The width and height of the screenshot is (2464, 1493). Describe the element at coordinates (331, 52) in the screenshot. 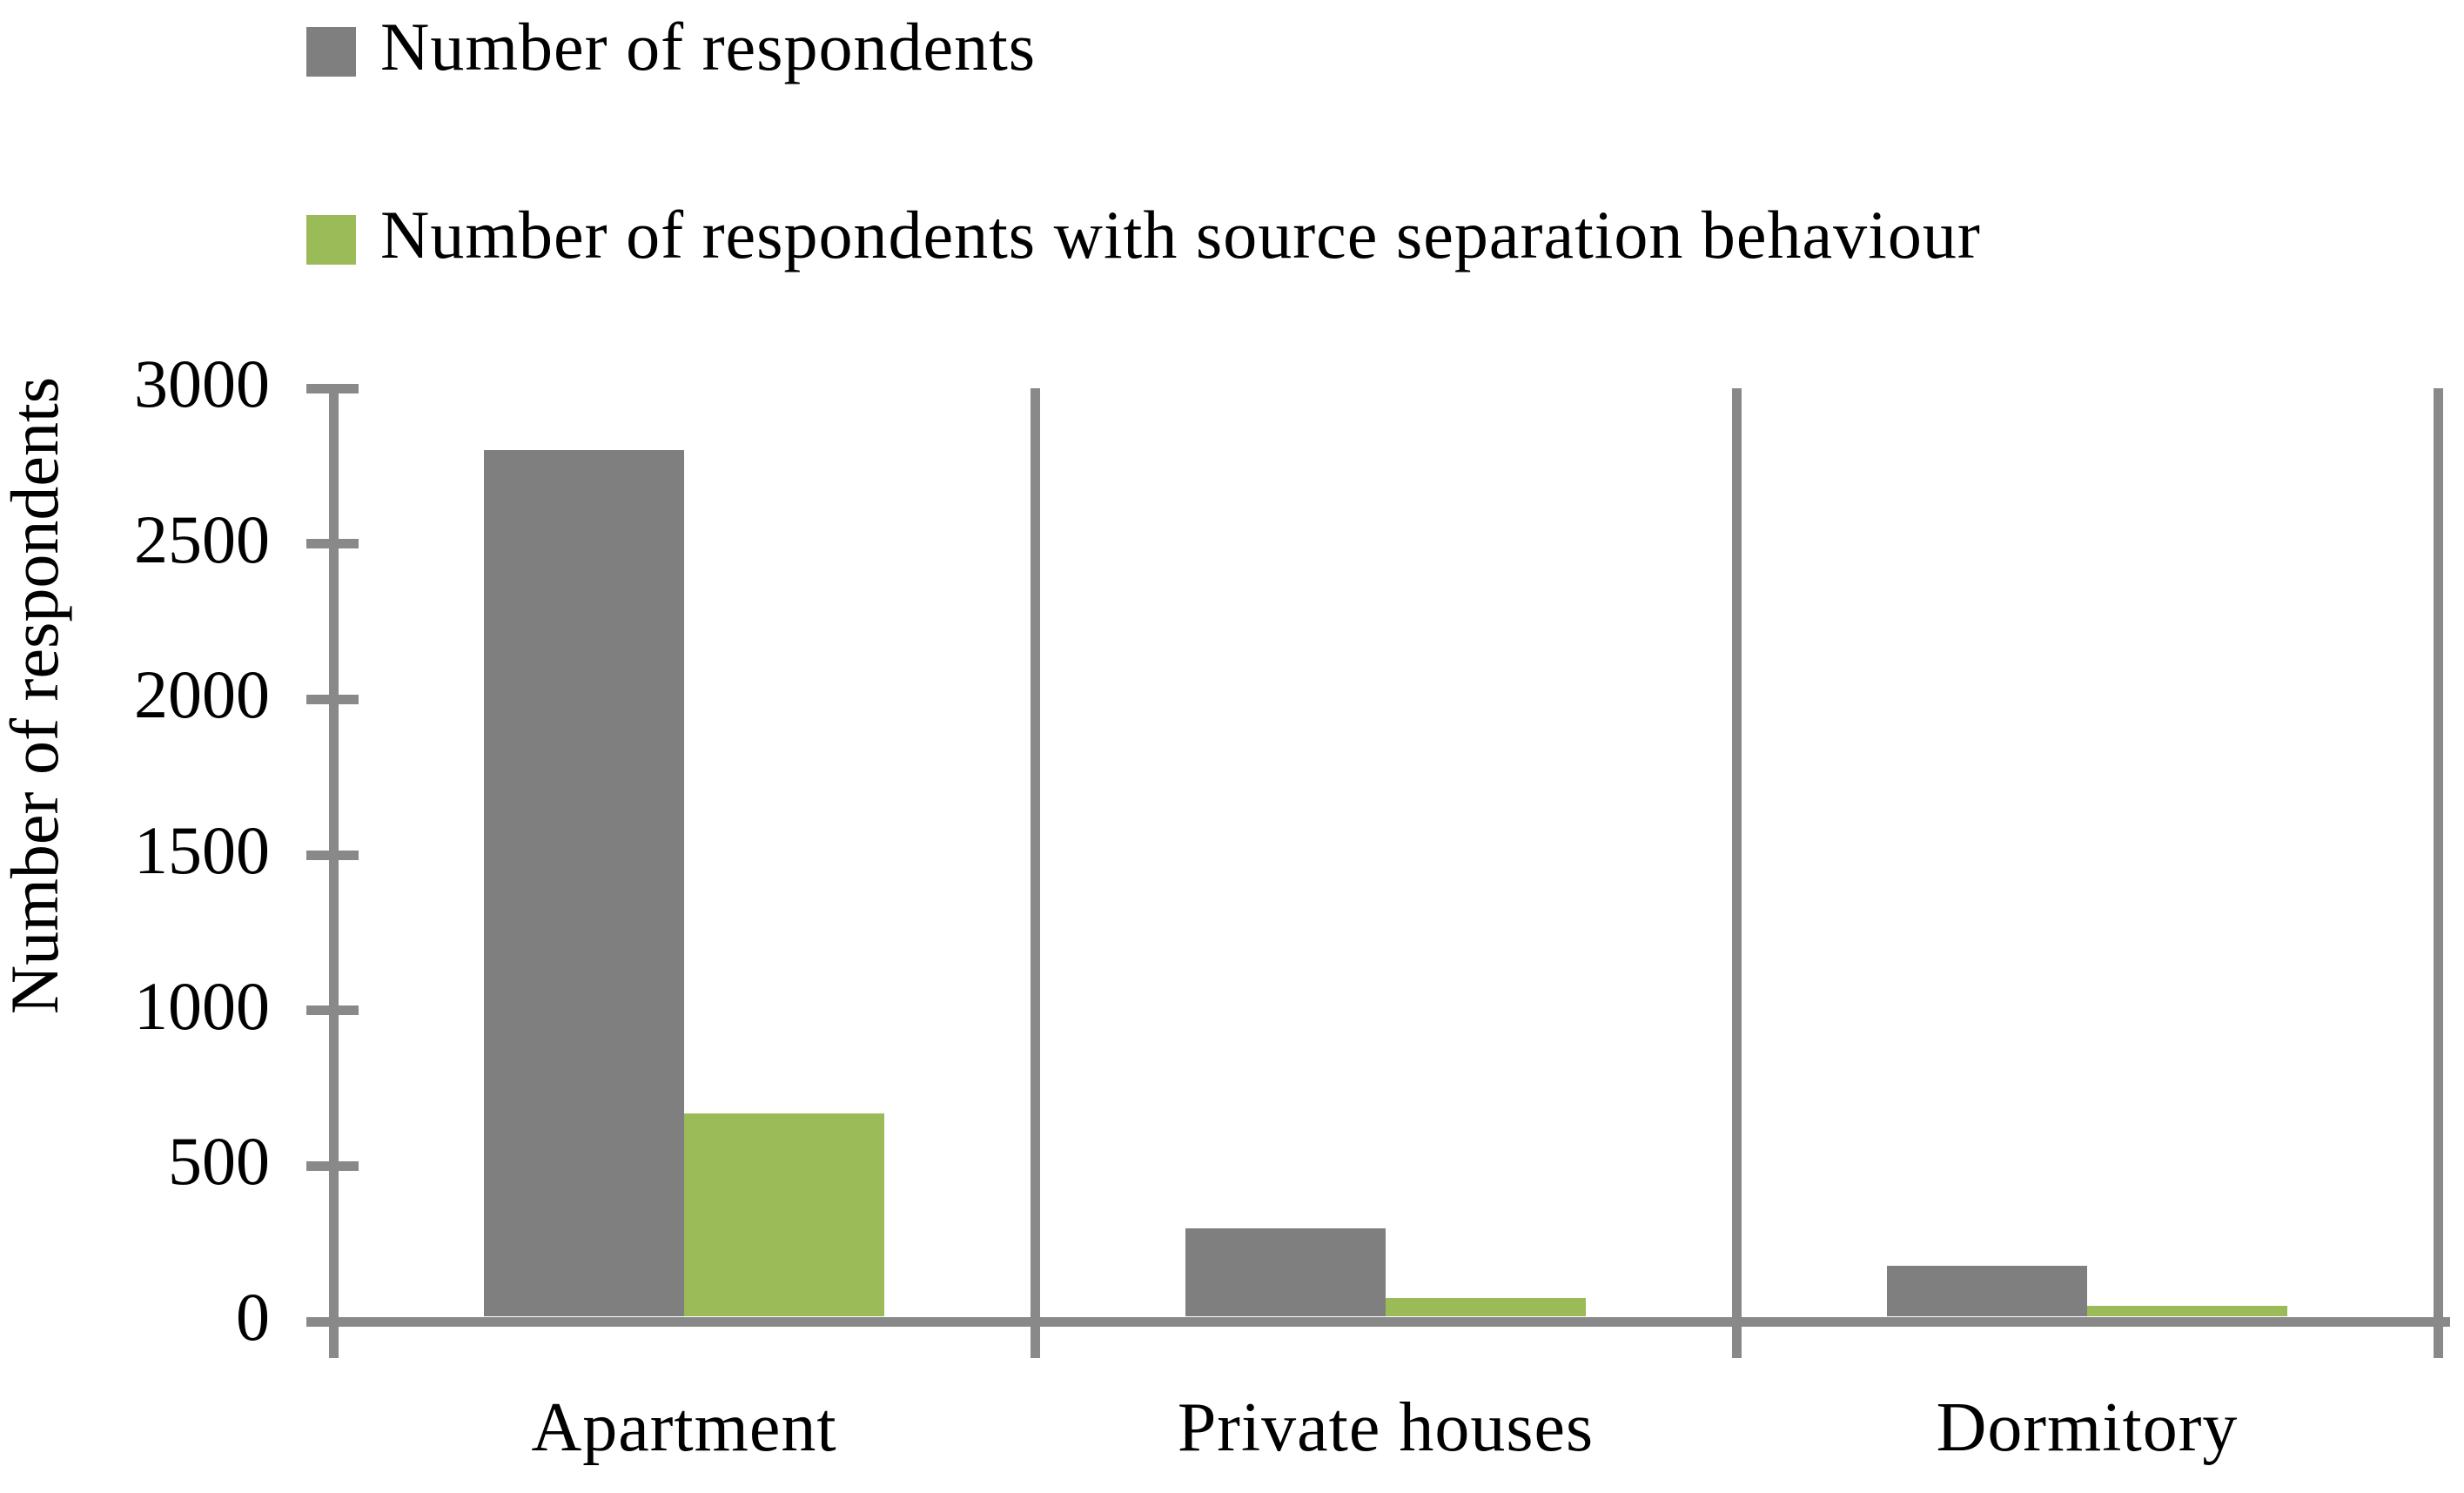

I see `legend-swatch-respondents` at that location.